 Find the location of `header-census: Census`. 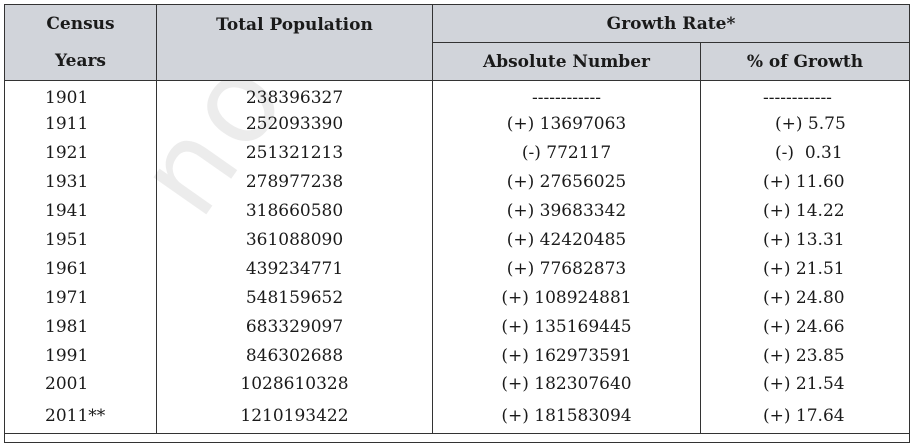

header-census: Census is located at coordinates (80, 23).